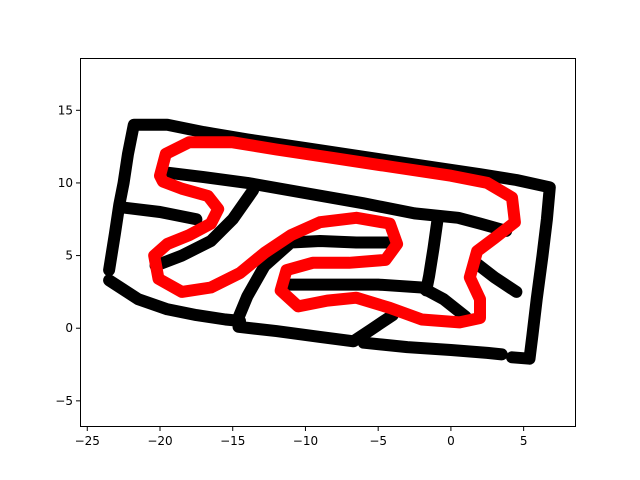 The height and width of the screenshot is (480, 640). I want to click on y-tick-label: 15, so click(65, 110).